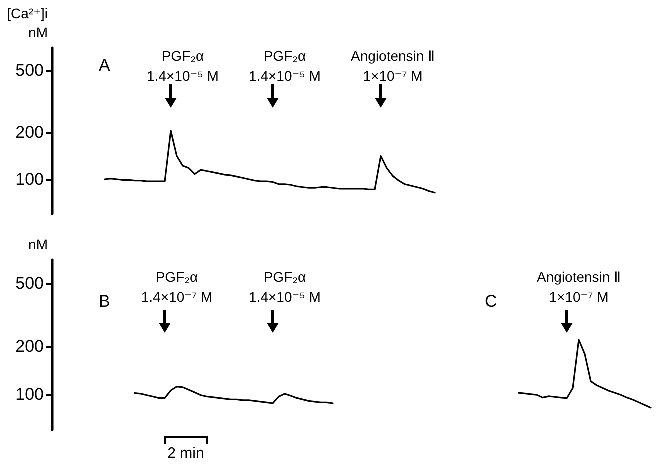 The height and width of the screenshot is (468, 668). What do you see at coordinates (393, 66) in the screenshot?
I see `annotation: Angiotensin Ⅱ 1×10⁻⁷ M` at bounding box center [393, 66].